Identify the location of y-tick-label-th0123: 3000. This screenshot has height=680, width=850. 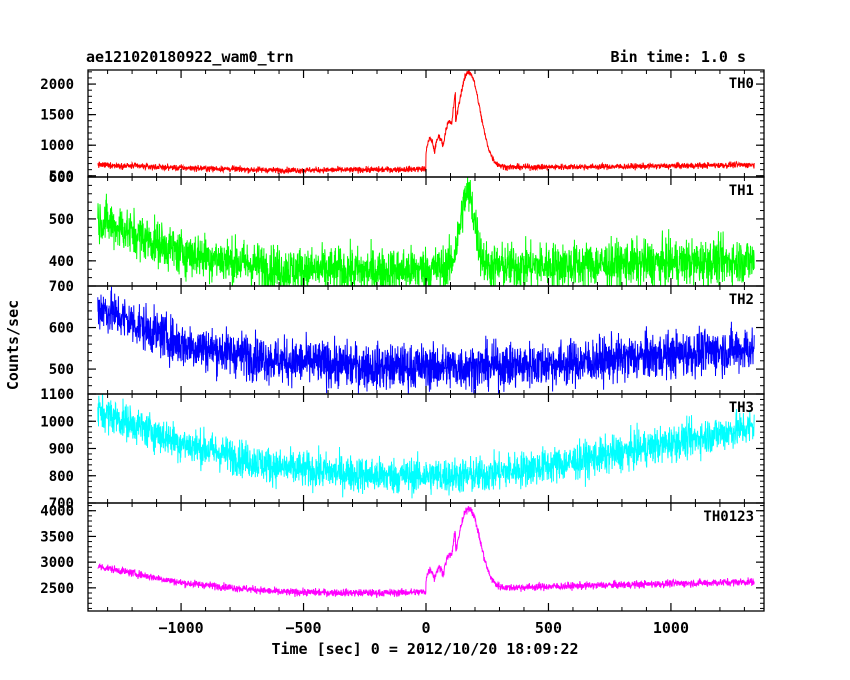
(57, 563).